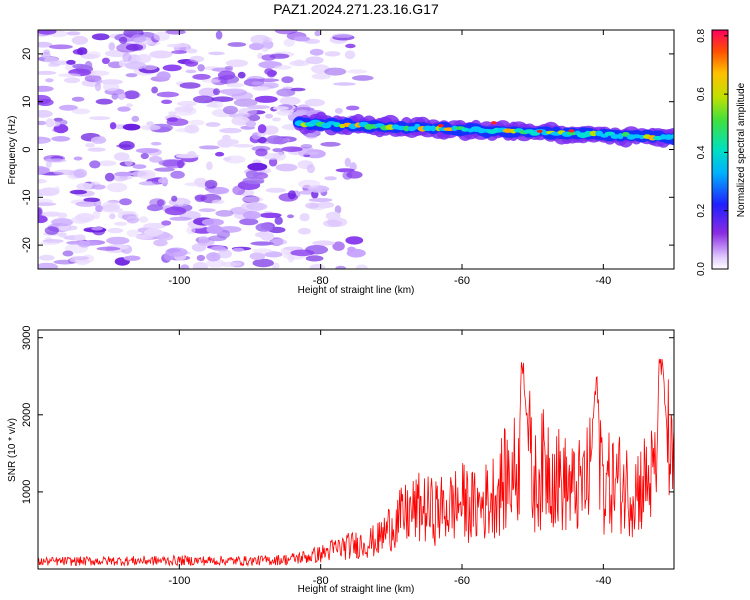 The width and height of the screenshot is (750, 600). What do you see at coordinates (179, 281) in the screenshot?
I see `heatmap-x-tick-label: -100` at bounding box center [179, 281].